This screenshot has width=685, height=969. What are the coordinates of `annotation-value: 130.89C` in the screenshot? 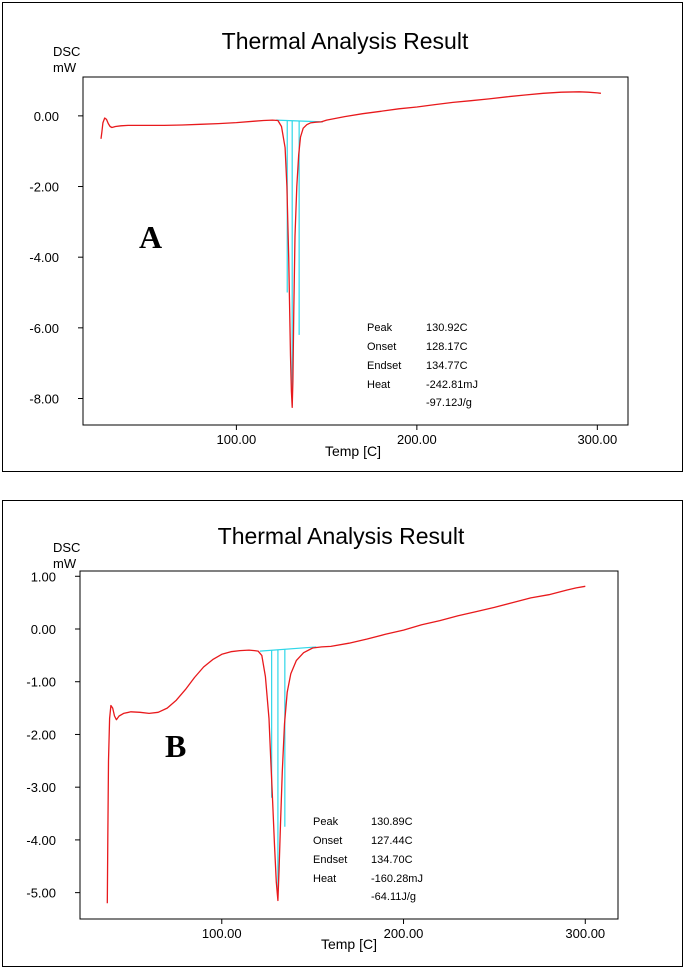 It's located at (392, 822).